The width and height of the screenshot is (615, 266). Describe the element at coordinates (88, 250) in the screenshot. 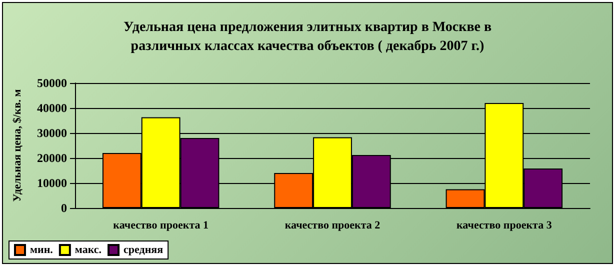

I see `legend-label: макс.` at that location.